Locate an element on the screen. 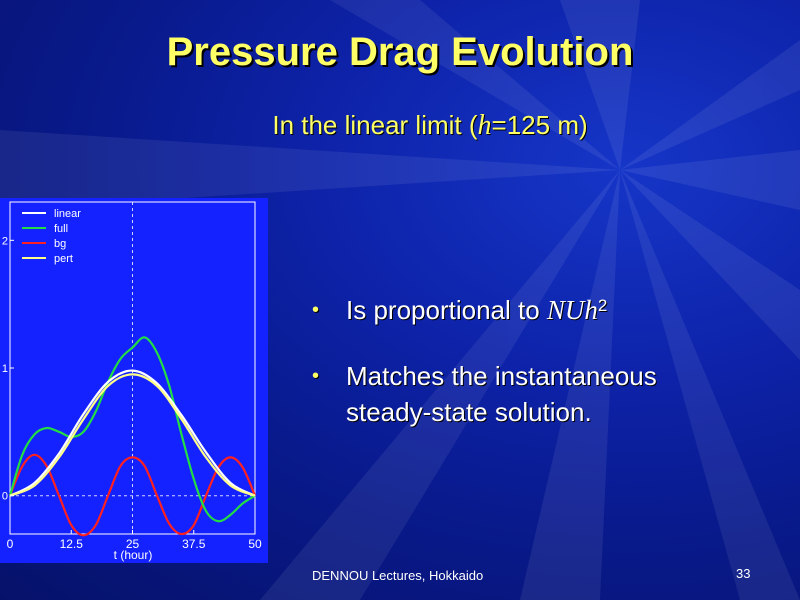  y-tick-label: 2 is located at coordinates (5, 241).